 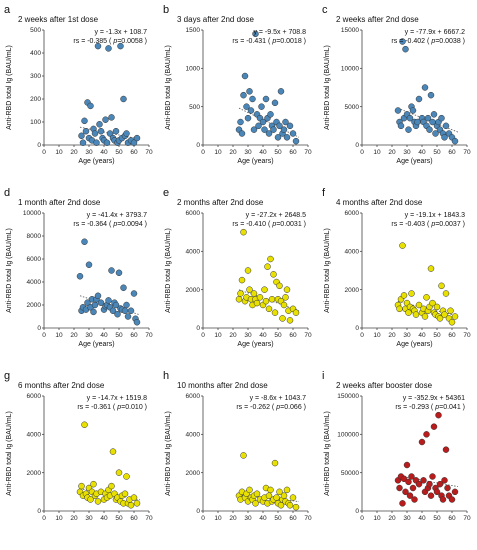 I want to click on regression-equation: y = -41.4x + 3793.7, so click(x=117, y=215).